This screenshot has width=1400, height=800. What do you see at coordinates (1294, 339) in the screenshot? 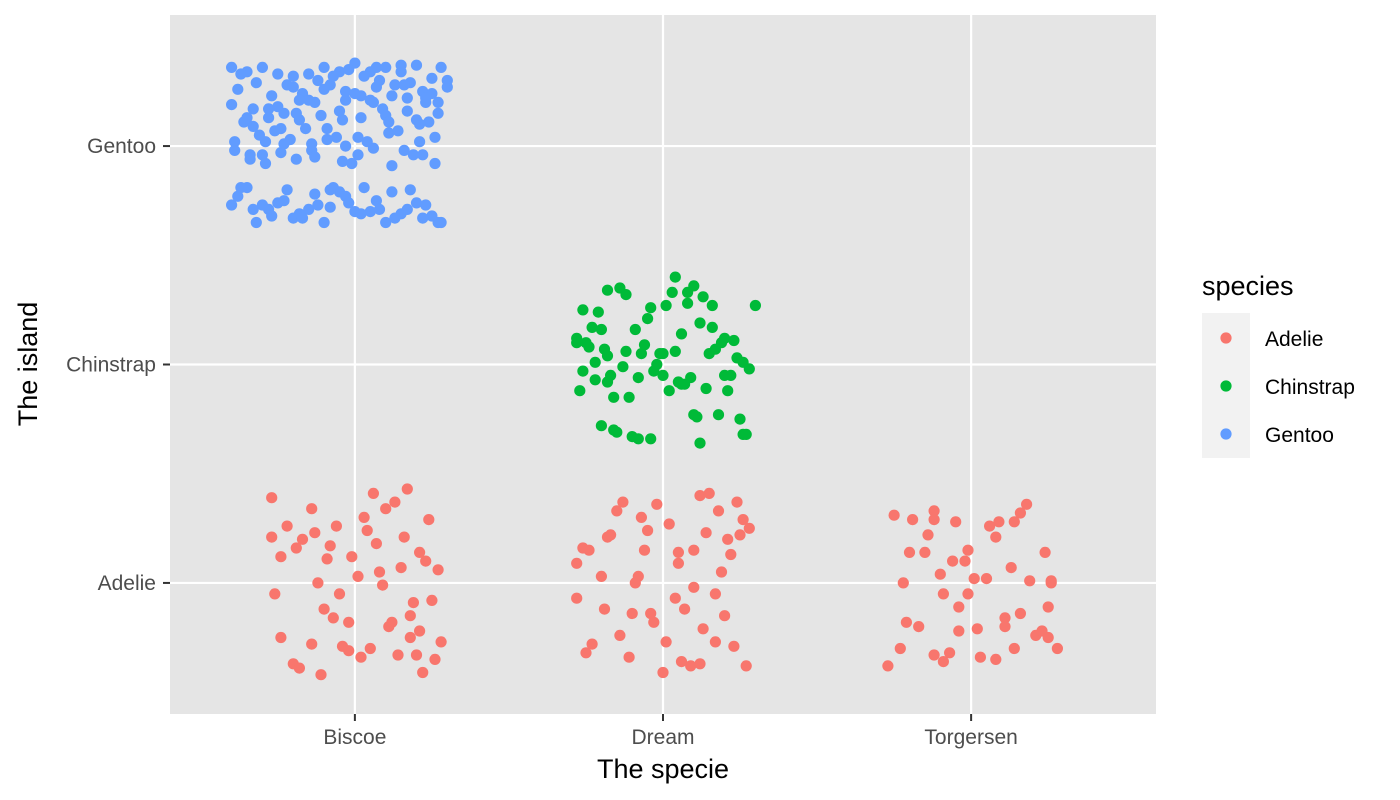
I see `legend-label-adelie: Adelie` at bounding box center [1294, 339].